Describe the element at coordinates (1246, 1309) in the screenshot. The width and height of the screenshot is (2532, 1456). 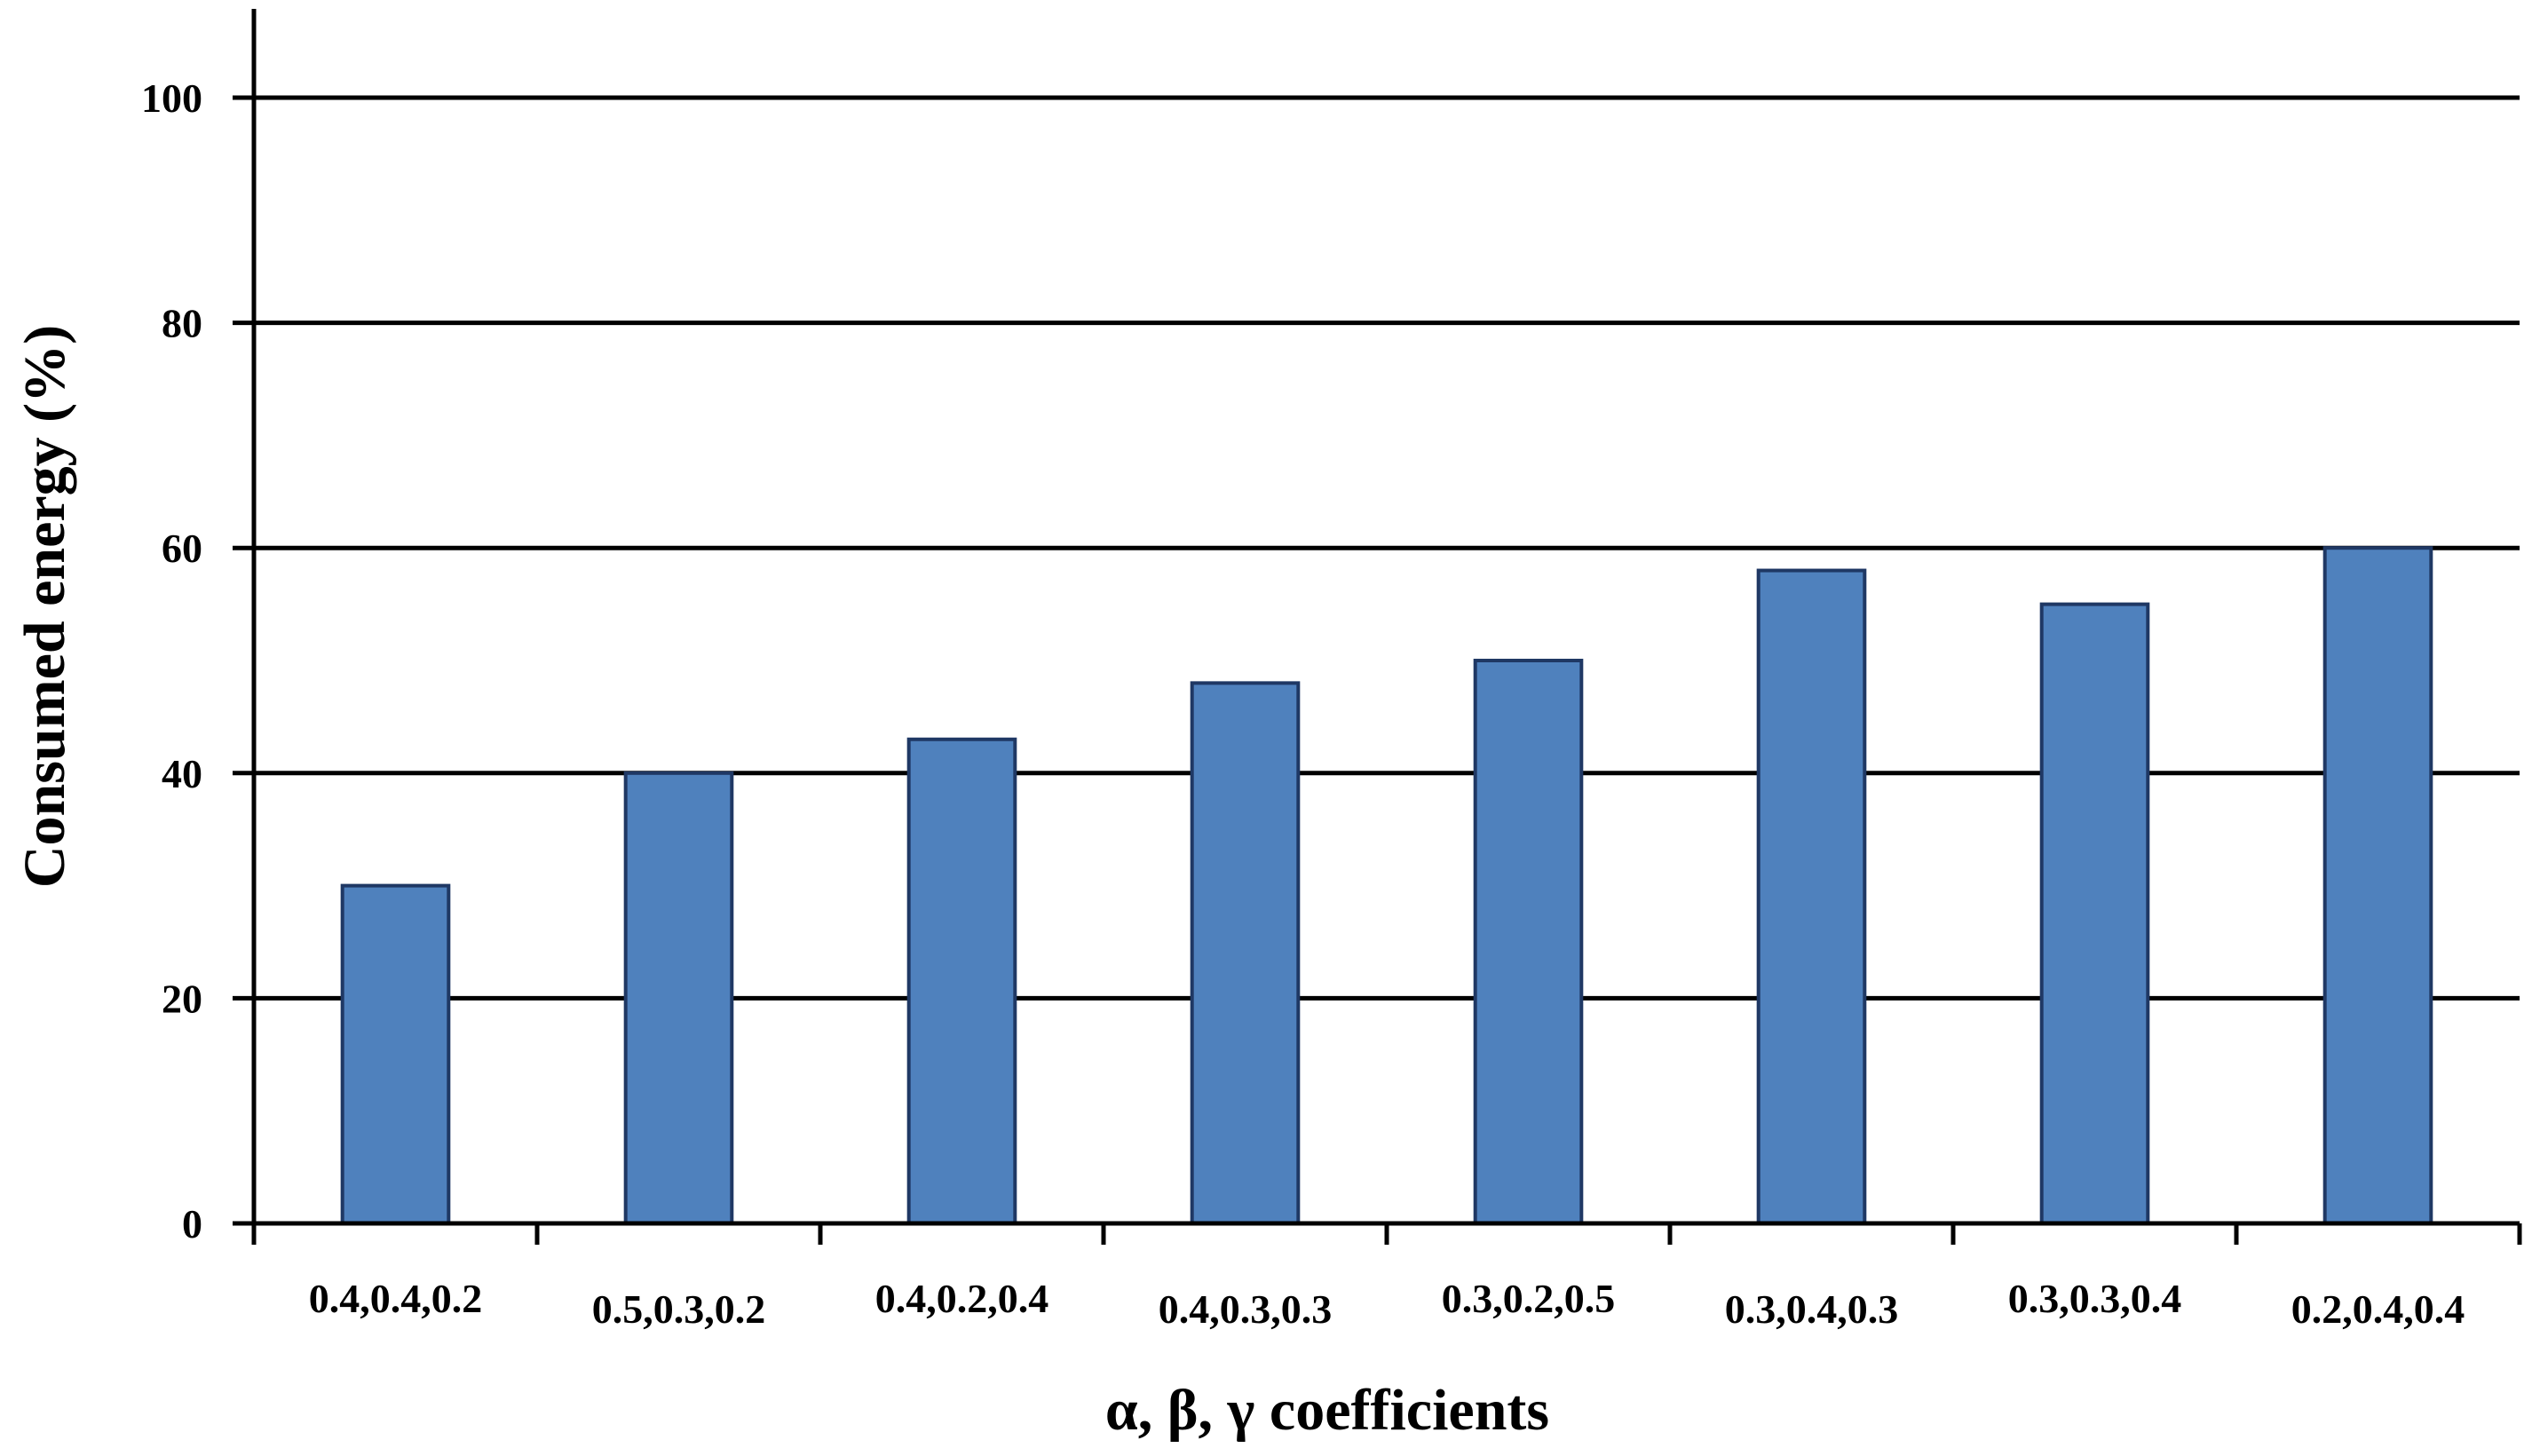
I see `x-tick-label: 0.4,0.3,0.3` at that location.